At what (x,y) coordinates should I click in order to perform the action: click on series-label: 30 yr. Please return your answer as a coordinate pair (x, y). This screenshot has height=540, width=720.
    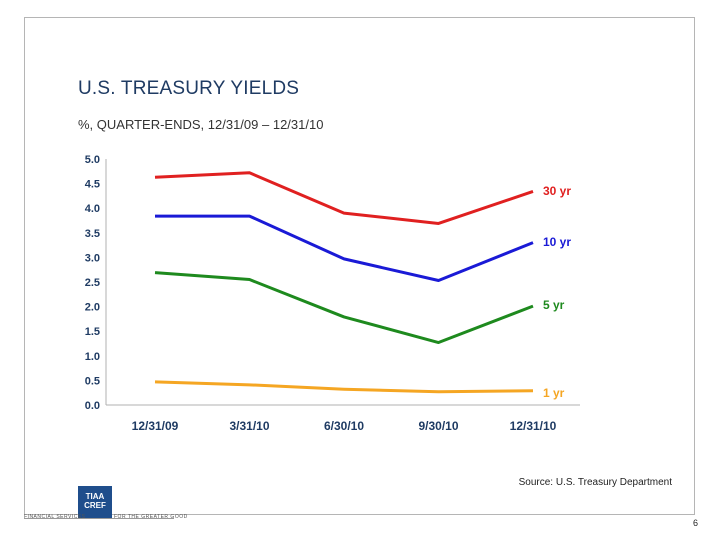
    Looking at the image, I should click on (557, 191).